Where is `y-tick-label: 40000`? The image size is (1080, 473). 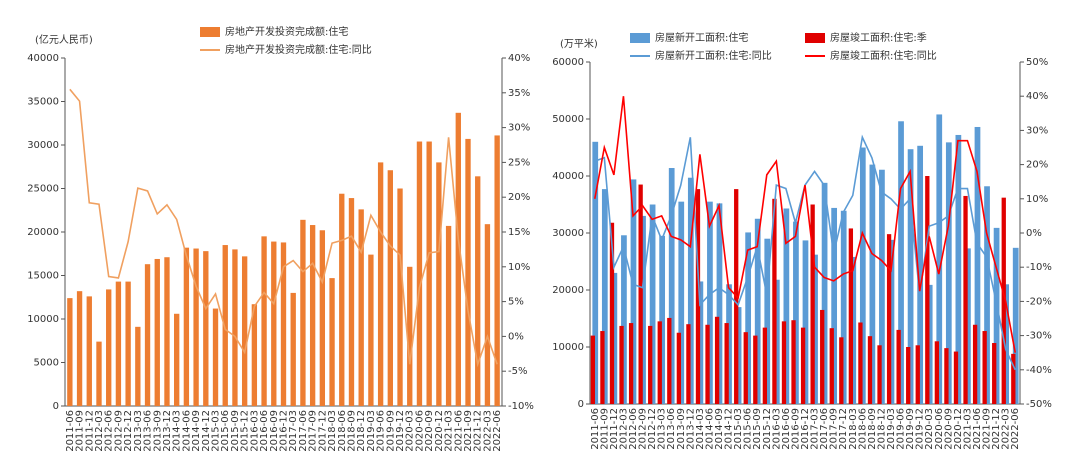
y-tick-label: 40000 is located at coordinates (43, 58).